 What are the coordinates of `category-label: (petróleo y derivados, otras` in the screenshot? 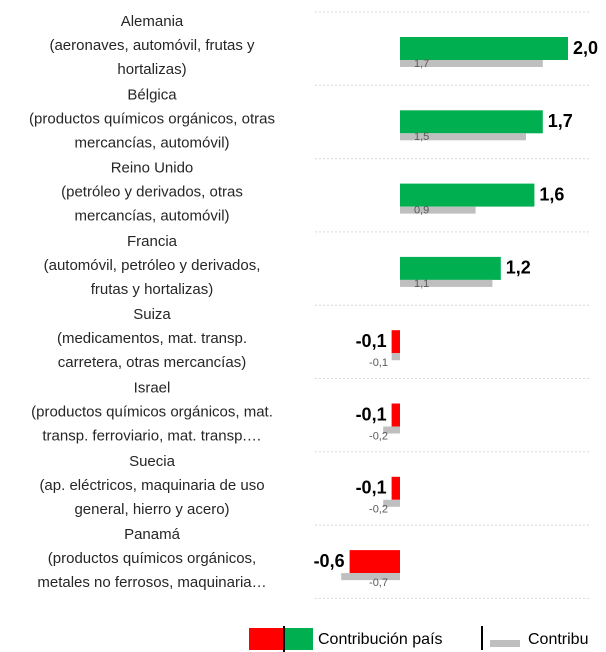 It's located at (152, 192).